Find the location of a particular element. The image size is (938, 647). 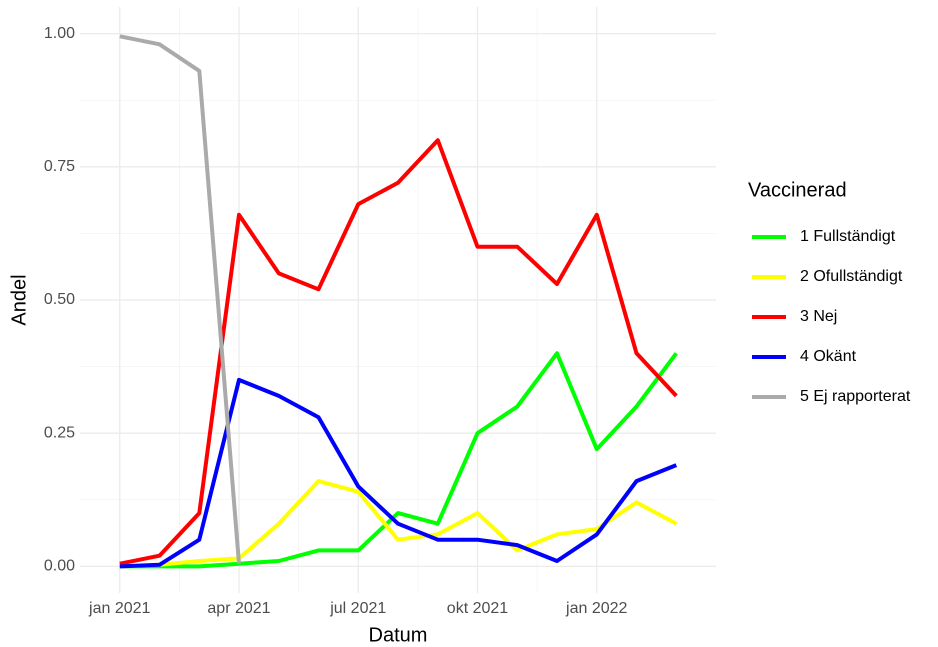

legend-title: Vaccinerad is located at coordinates (797, 190).